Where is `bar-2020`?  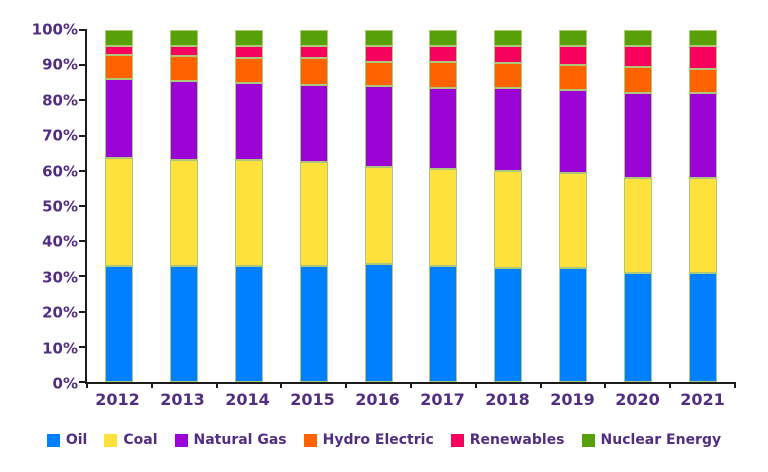 bar-2020 is located at coordinates (637, 206).